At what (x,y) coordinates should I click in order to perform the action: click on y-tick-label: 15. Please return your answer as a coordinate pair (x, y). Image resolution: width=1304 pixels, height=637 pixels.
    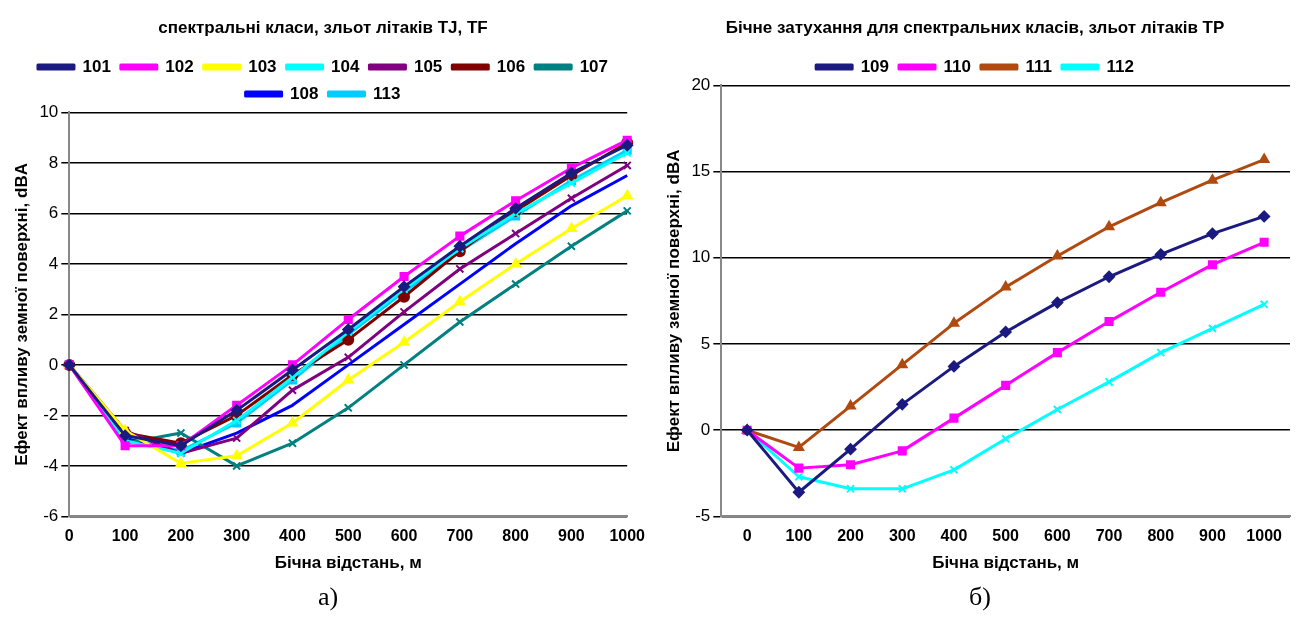
    Looking at the image, I should click on (701, 171).